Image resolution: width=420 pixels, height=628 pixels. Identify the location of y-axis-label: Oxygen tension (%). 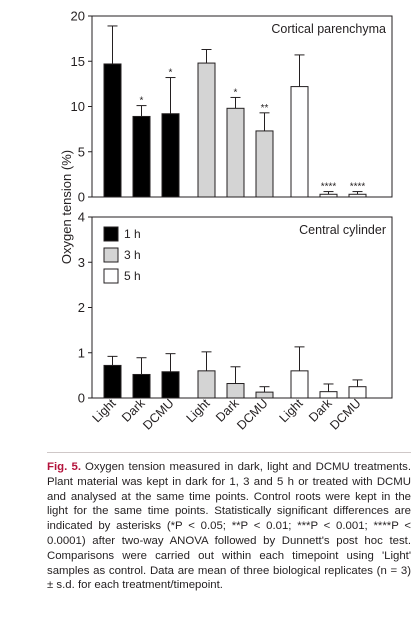
(66, 207).